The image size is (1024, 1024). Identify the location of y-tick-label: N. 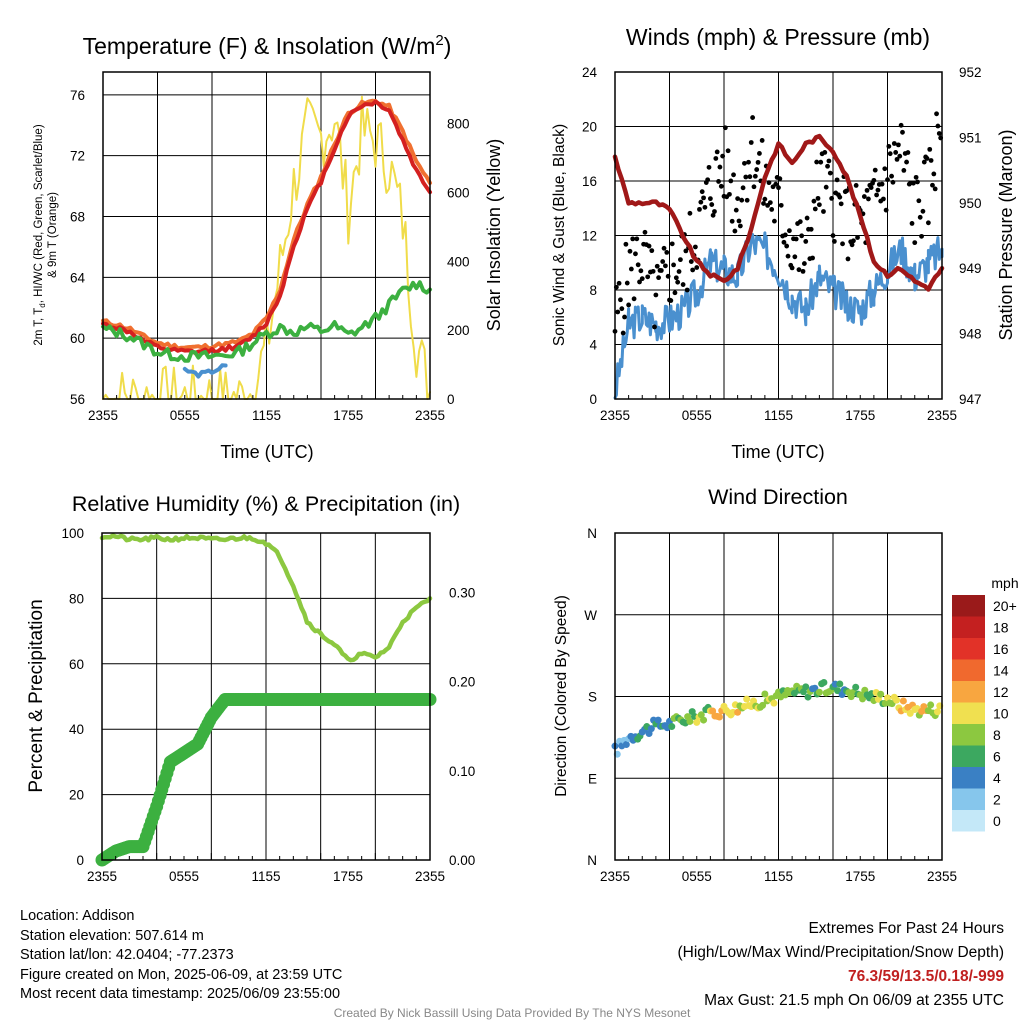
(592, 533).